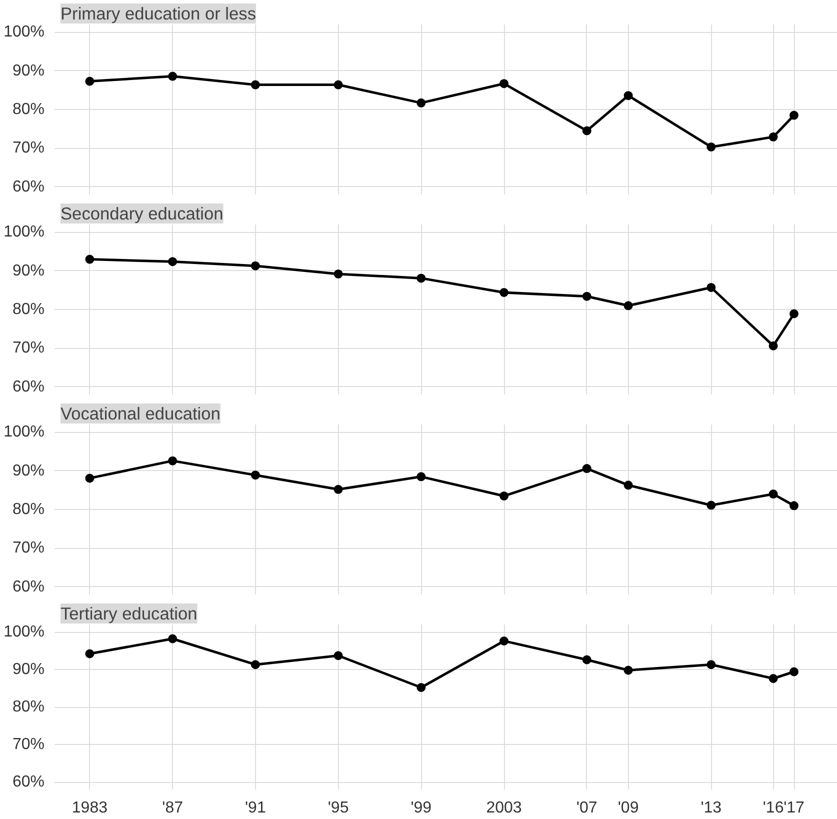 The height and width of the screenshot is (819, 837). What do you see at coordinates (142, 214) in the screenshot?
I see `chart-title: Secondary education` at bounding box center [142, 214].